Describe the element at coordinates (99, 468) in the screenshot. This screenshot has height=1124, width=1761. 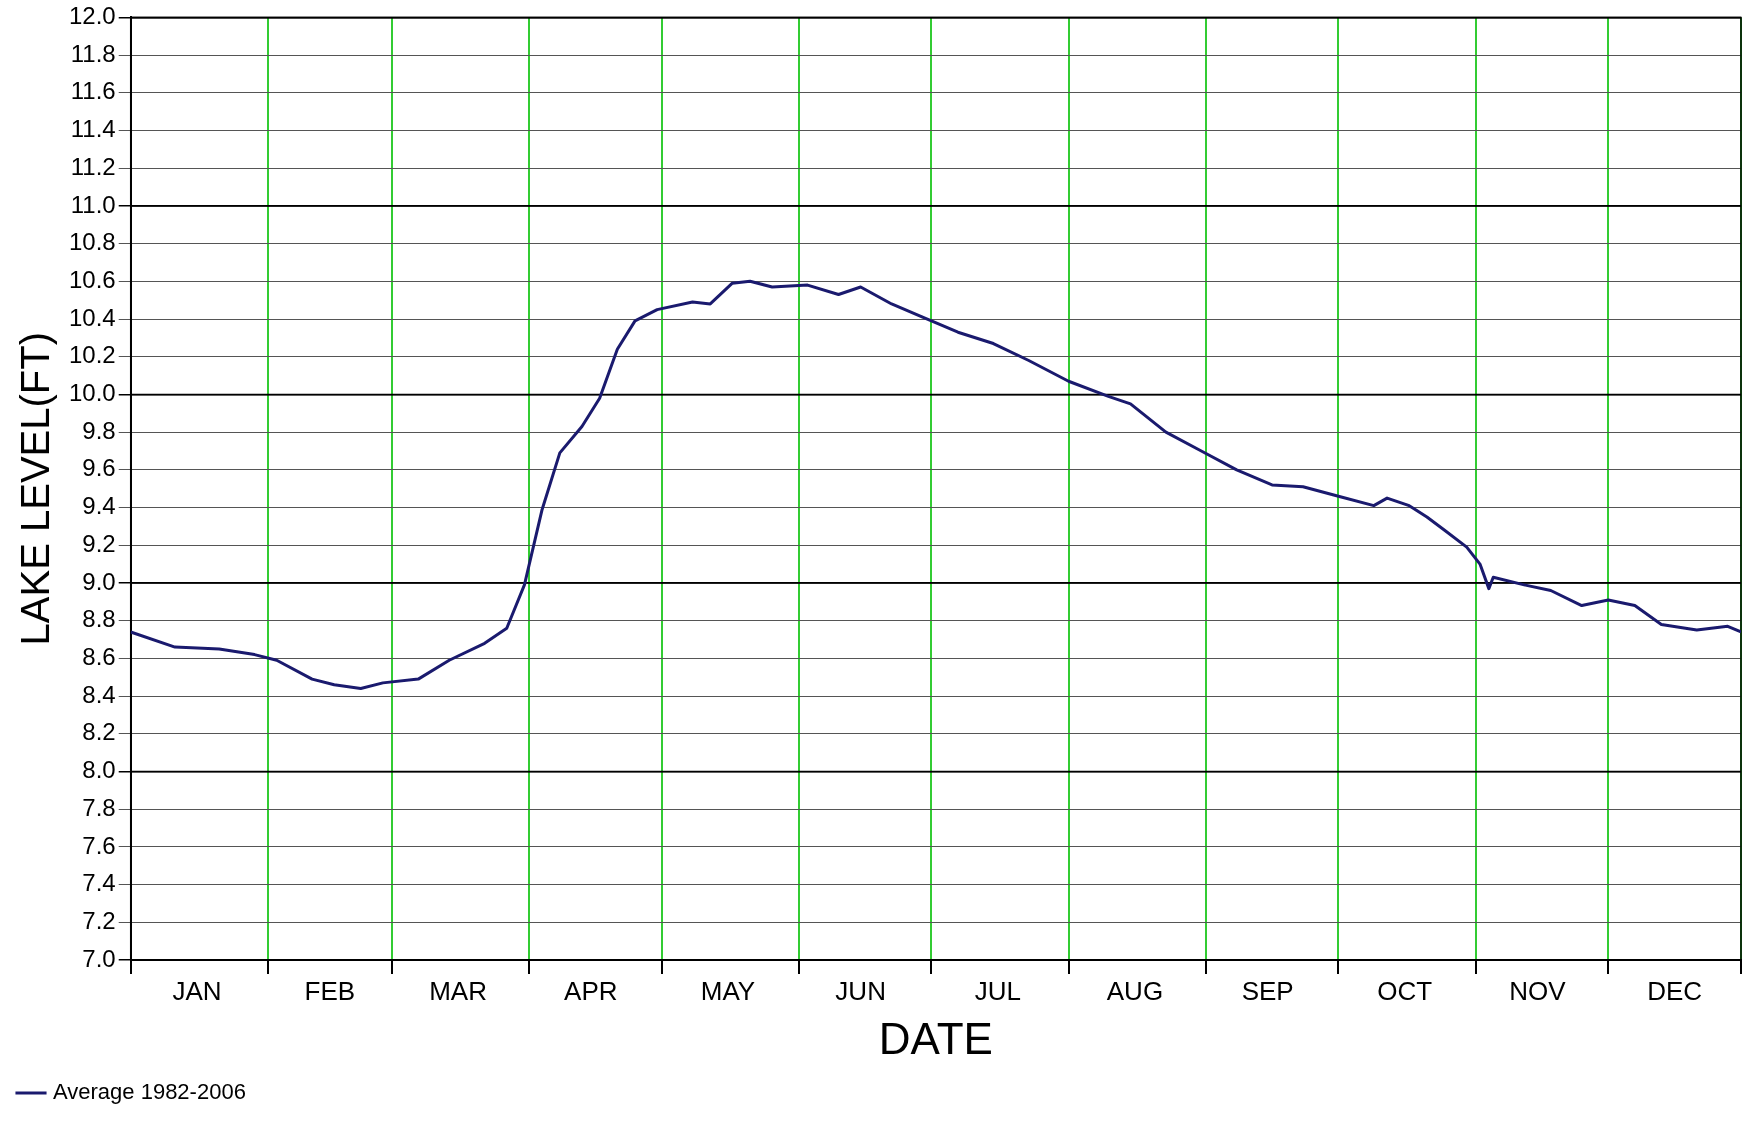
I see `y-tick-label: 9.6` at that location.